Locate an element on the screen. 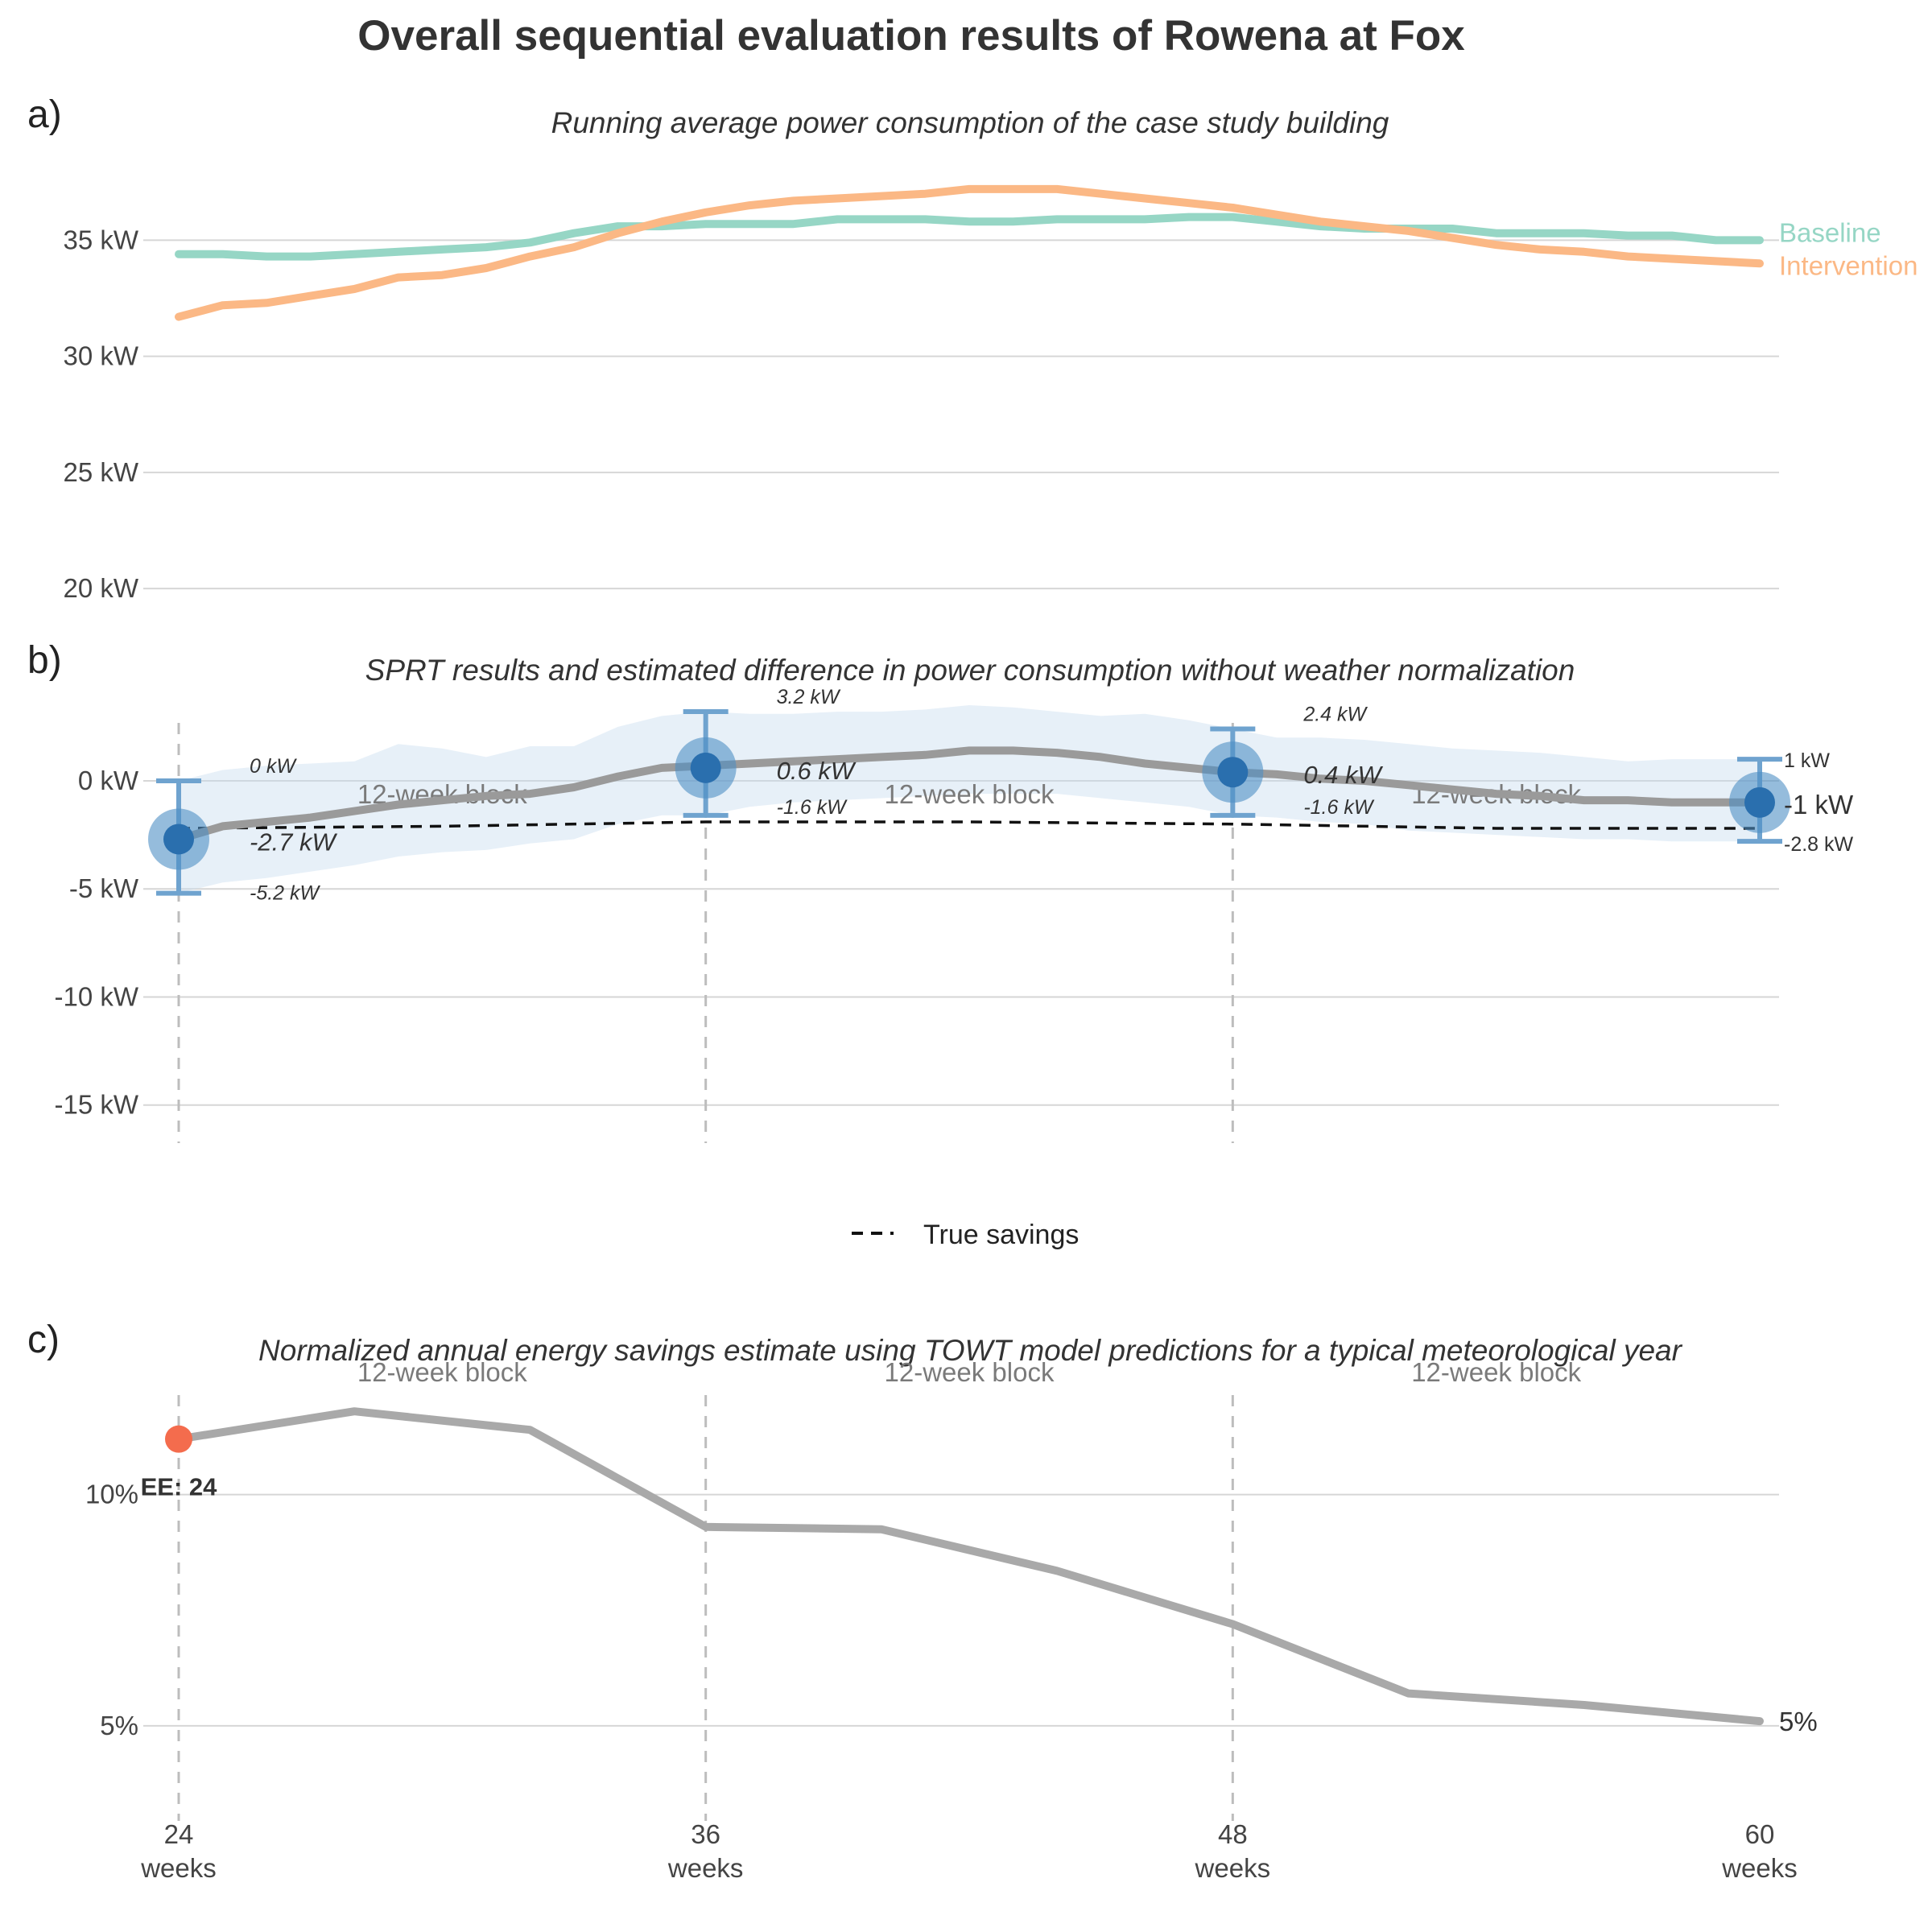 The image size is (1932, 1932). panel-c-vlines is located at coordinates (705, 1608).